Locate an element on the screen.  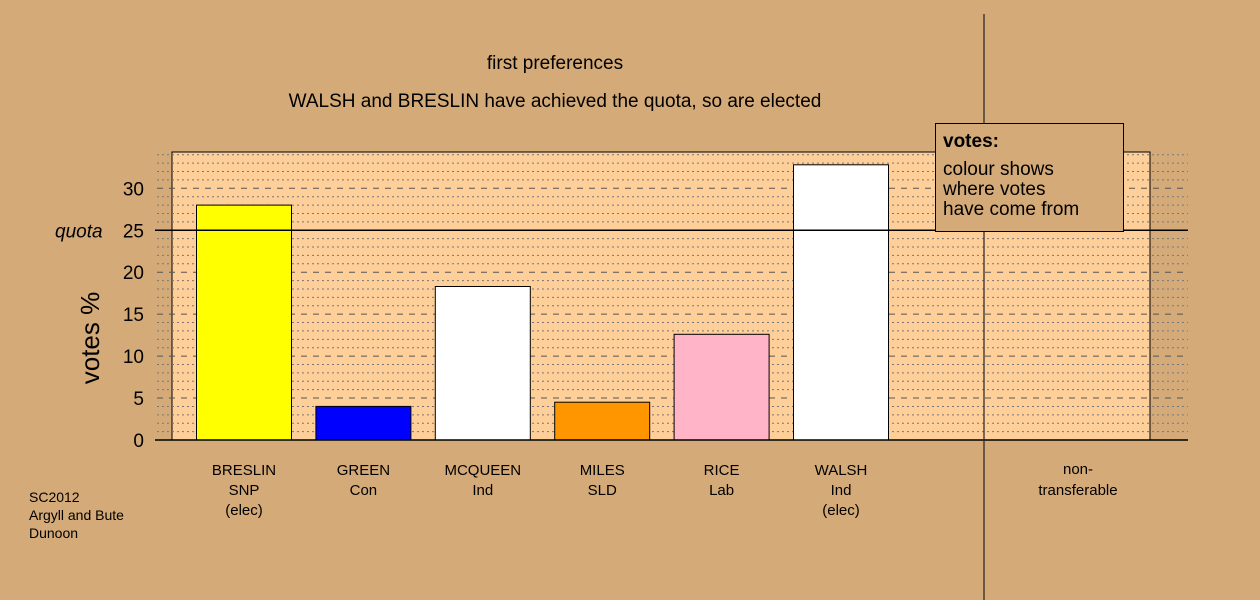
x-tick-label: Lab is located at coordinates (721, 490).